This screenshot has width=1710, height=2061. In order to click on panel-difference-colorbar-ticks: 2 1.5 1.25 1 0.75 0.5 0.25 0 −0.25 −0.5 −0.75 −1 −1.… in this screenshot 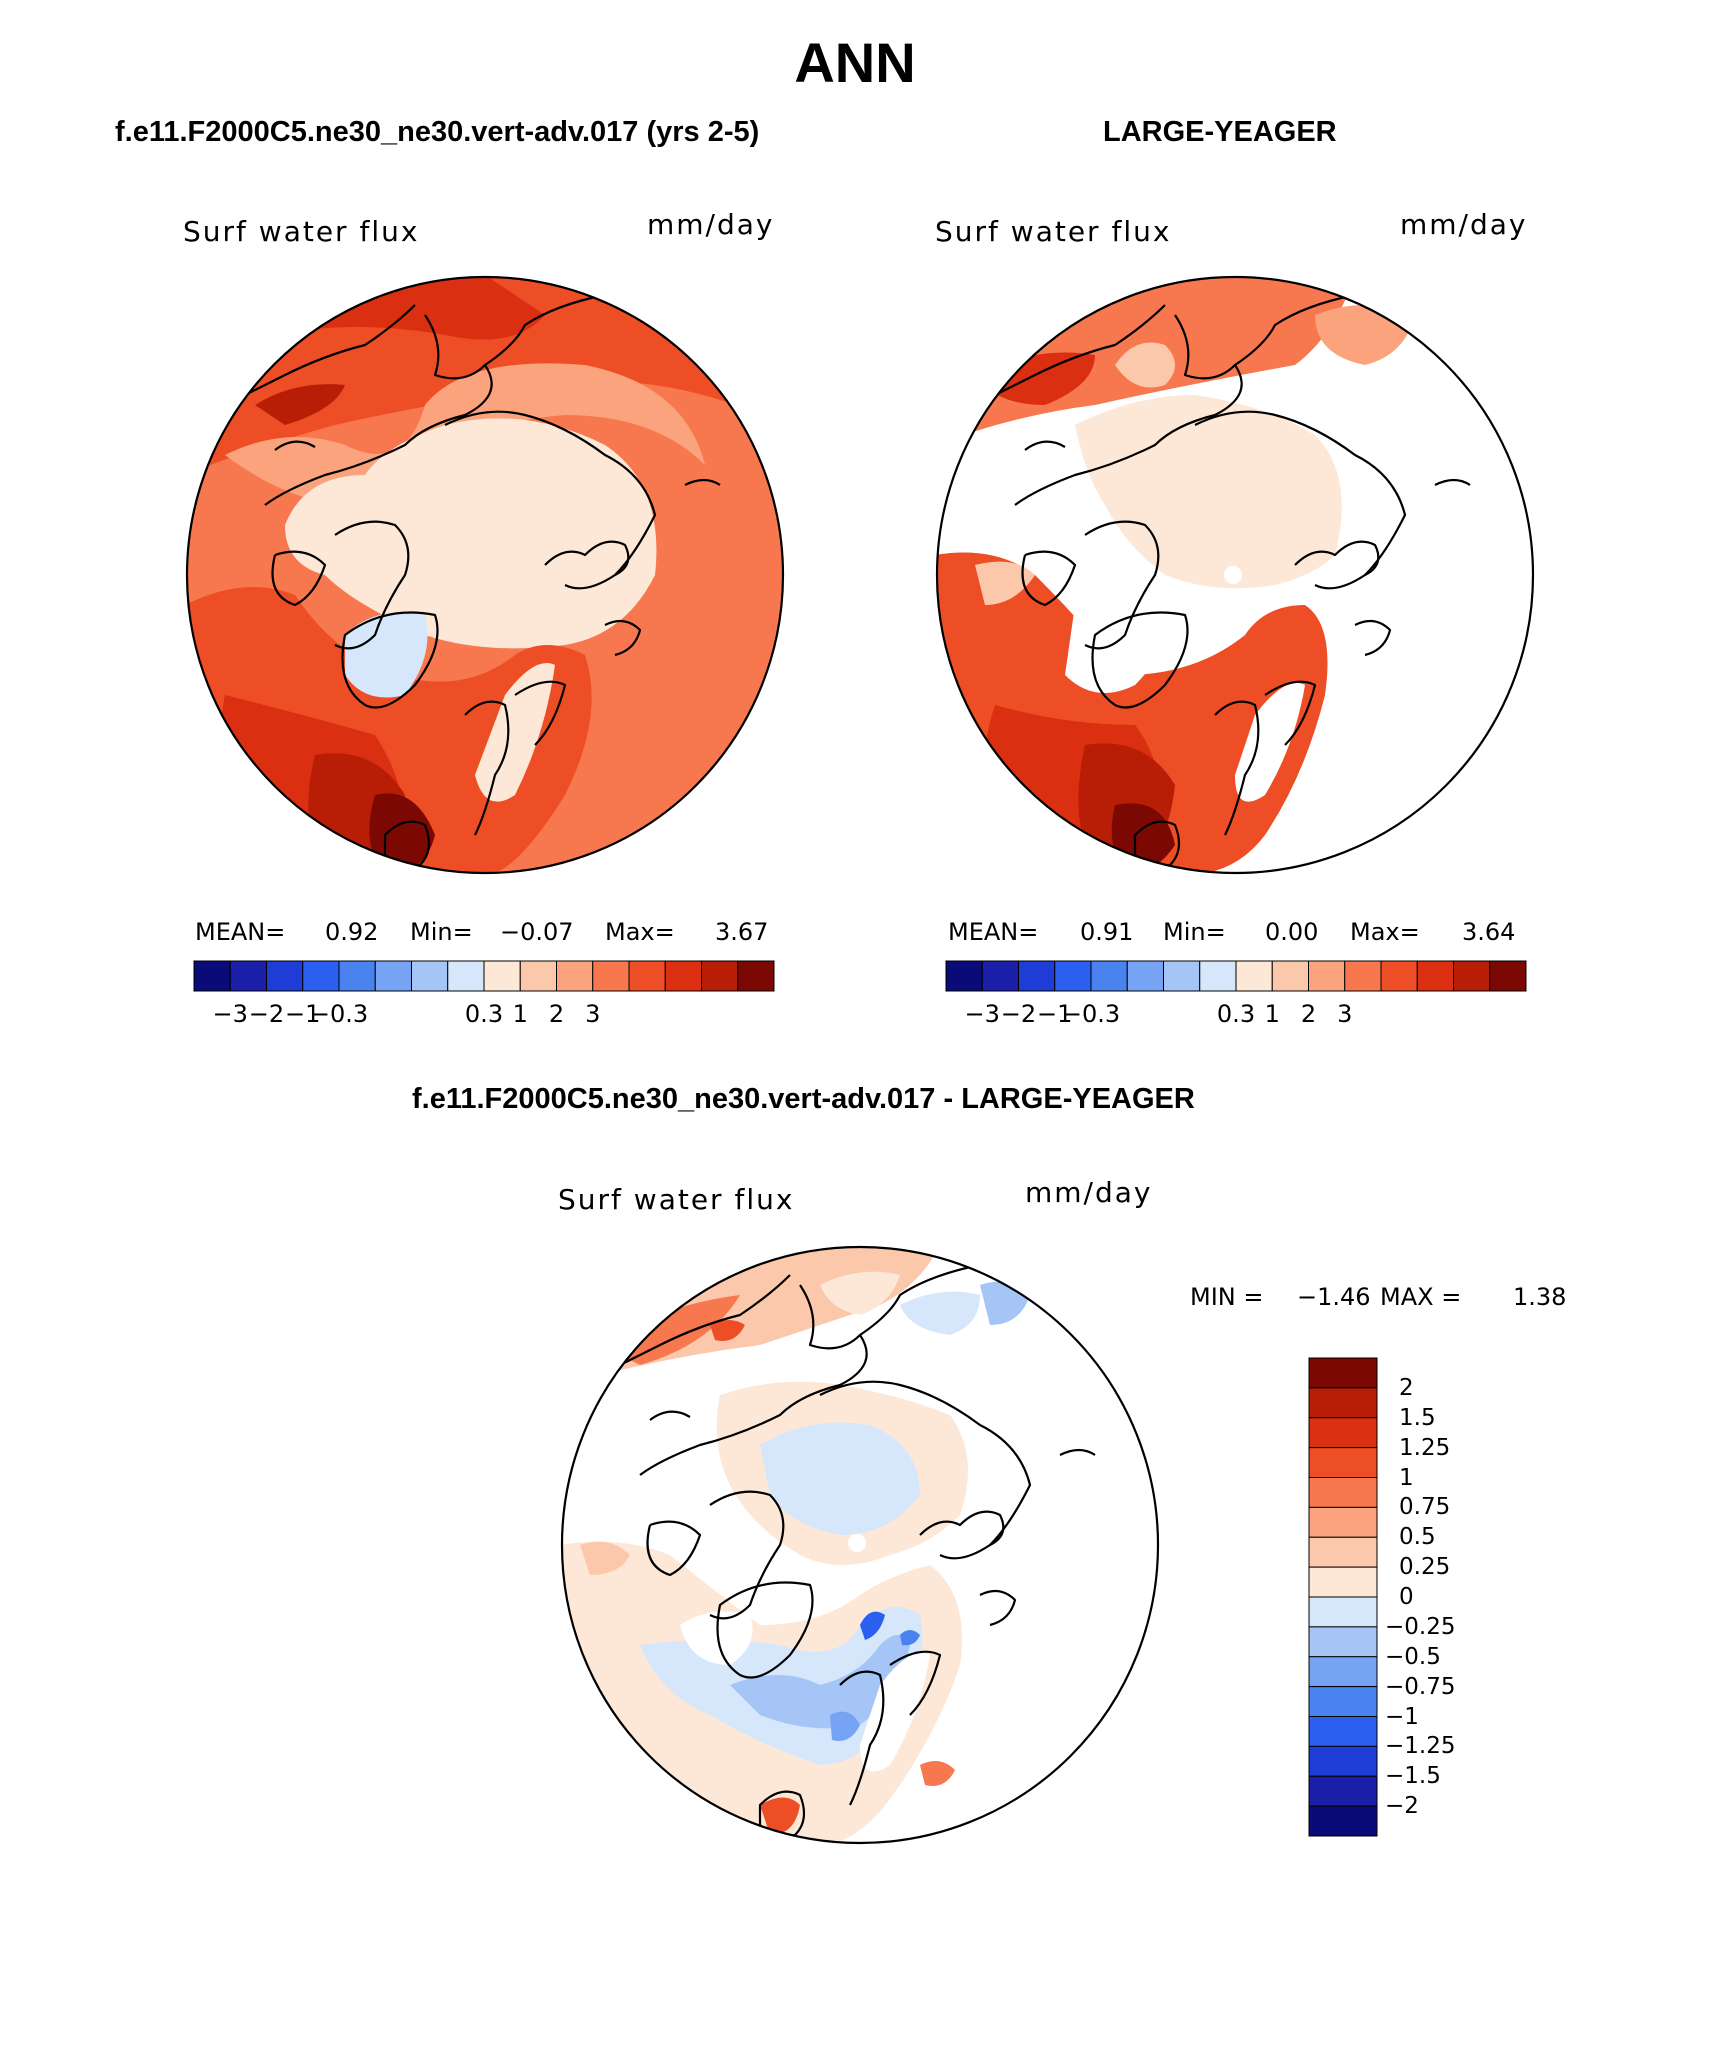, I will do `click(1445, 1597)`.